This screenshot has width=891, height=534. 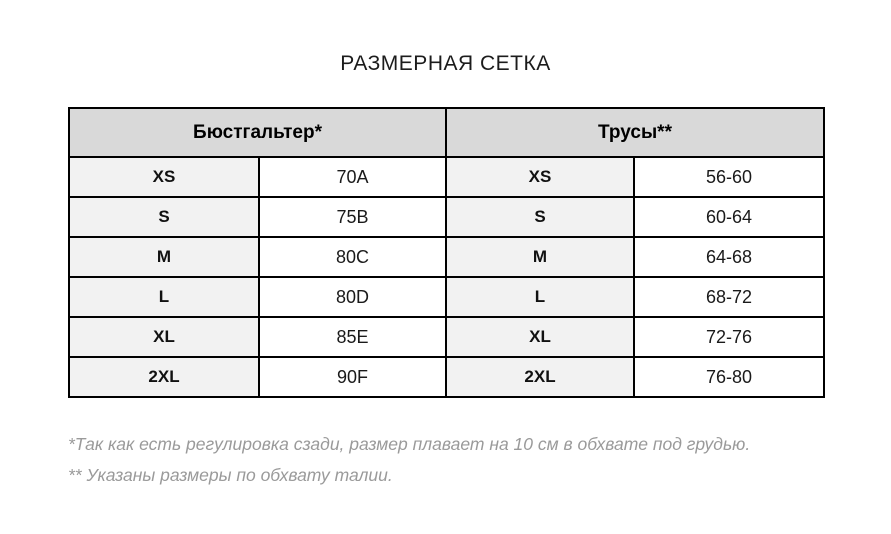 I want to click on bra-size-value: 75B, so click(x=352, y=217).